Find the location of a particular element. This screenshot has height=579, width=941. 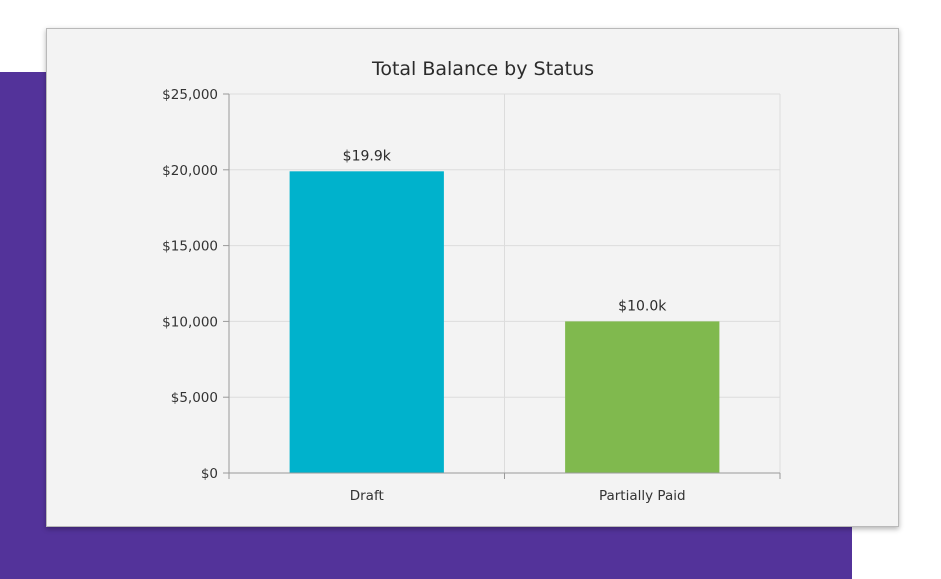

bar-value-label: $10.0k is located at coordinates (642, 306).